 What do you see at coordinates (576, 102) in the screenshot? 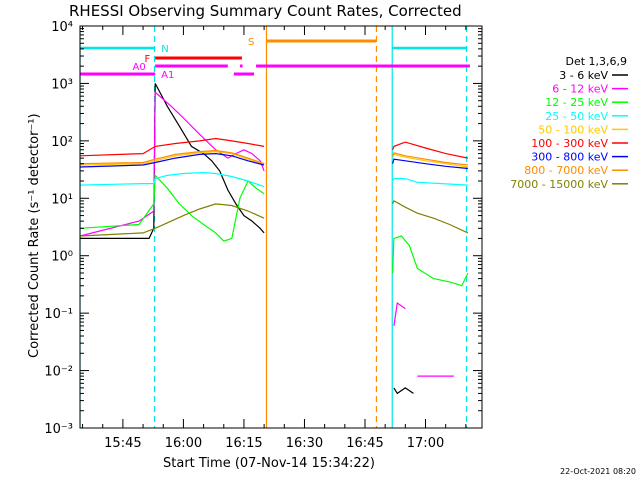
I see `legend-entry-2: 12 - 25 keV` at bounding box center [576, 102].